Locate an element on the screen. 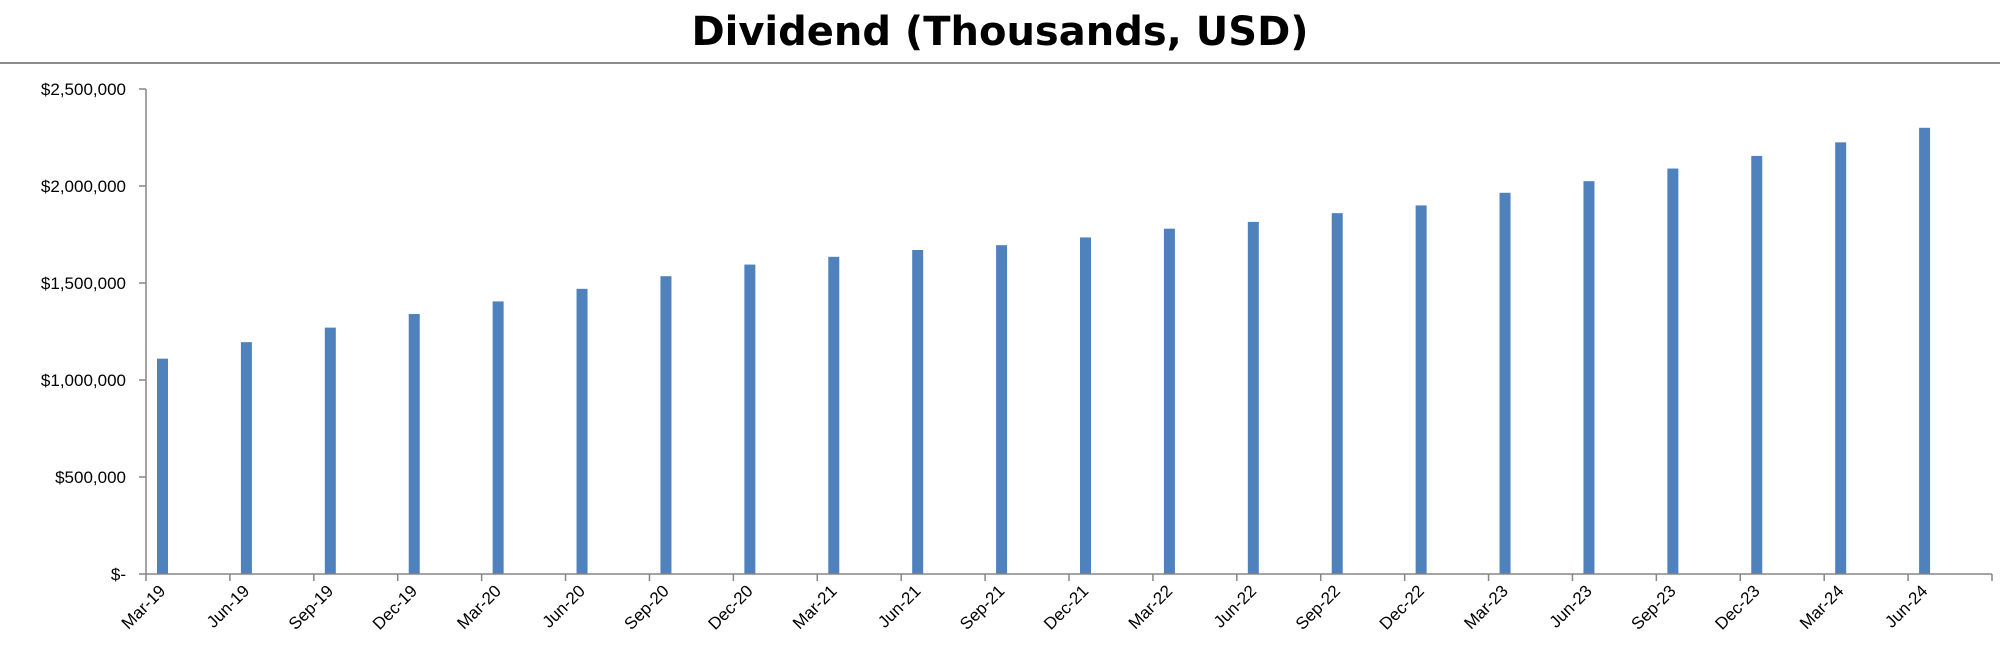  x-tick-label: Mar-20 is located at coordinates (479, 607).